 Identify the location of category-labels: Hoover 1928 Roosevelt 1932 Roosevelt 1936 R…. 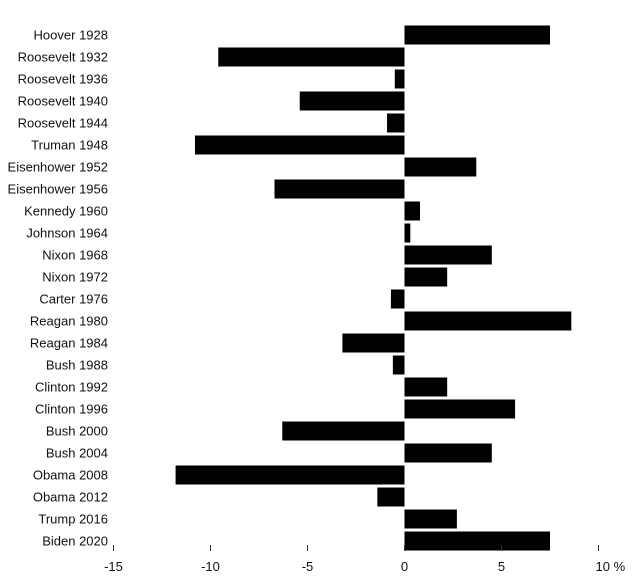
(58, 288).